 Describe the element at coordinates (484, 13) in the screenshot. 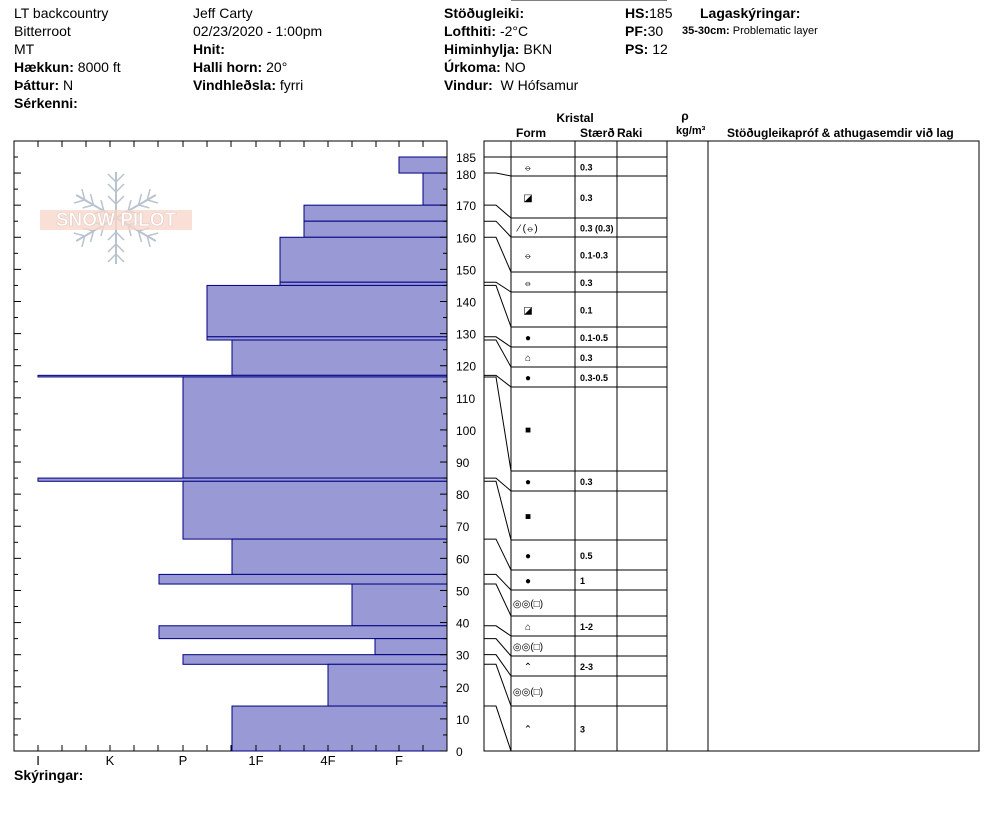

I see `header-stability: Stöðugleiki:` at that location.